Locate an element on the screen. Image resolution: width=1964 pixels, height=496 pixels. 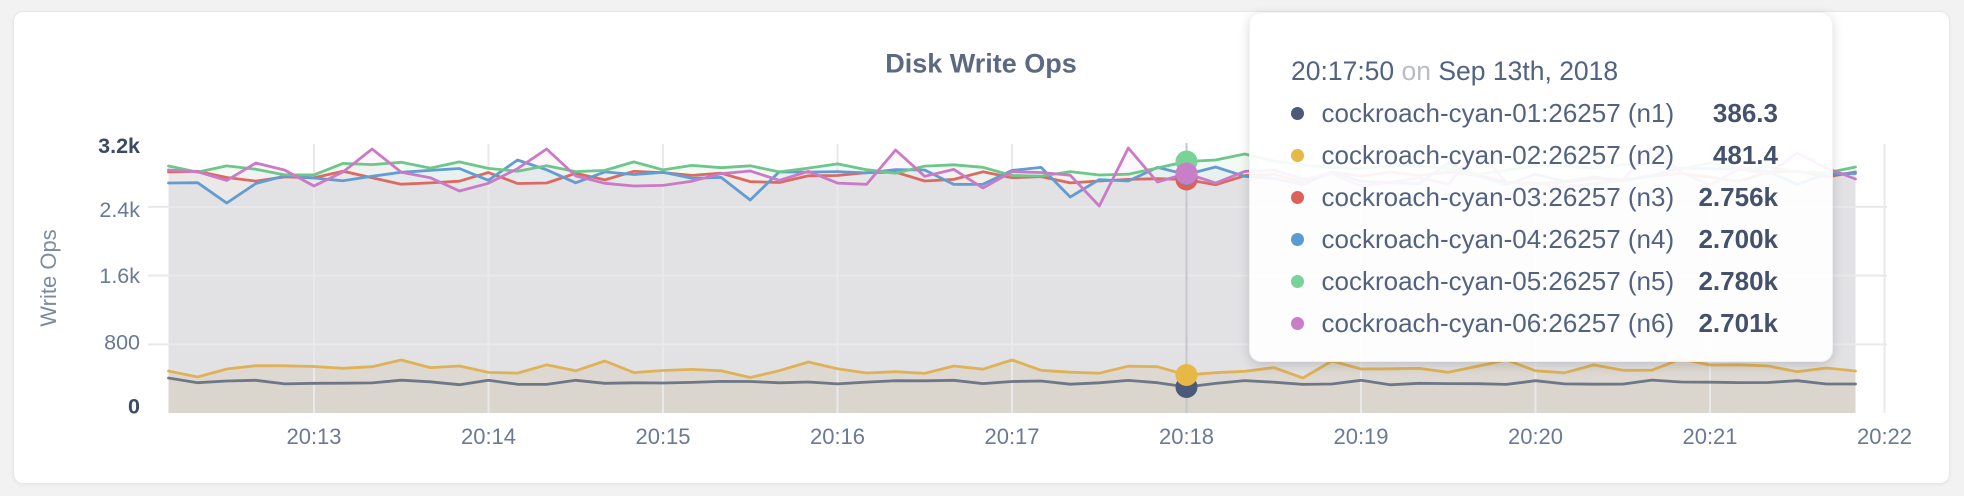
svg-text: 20:13 is located at coordinates (313, 436).